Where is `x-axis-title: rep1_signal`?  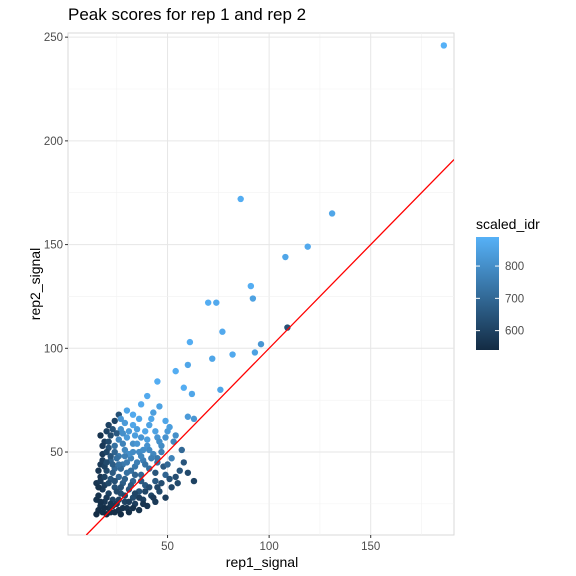
x-axis-title: rep1_signal is located at coordinates (262, 562).